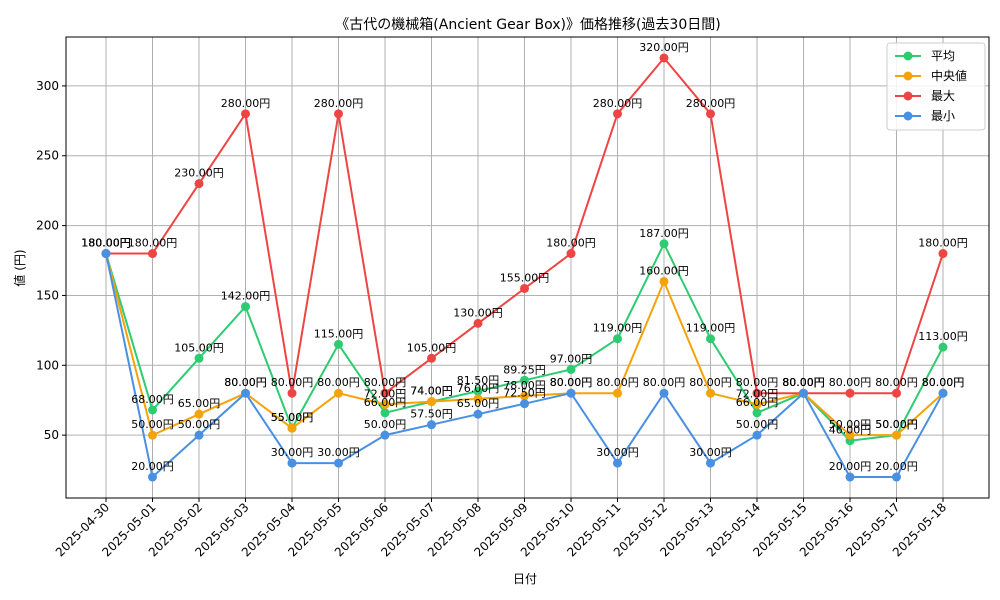  Describe the element at coordinates (47, 295) in the screenshot. I see `y-tick-label: 150` at that location.